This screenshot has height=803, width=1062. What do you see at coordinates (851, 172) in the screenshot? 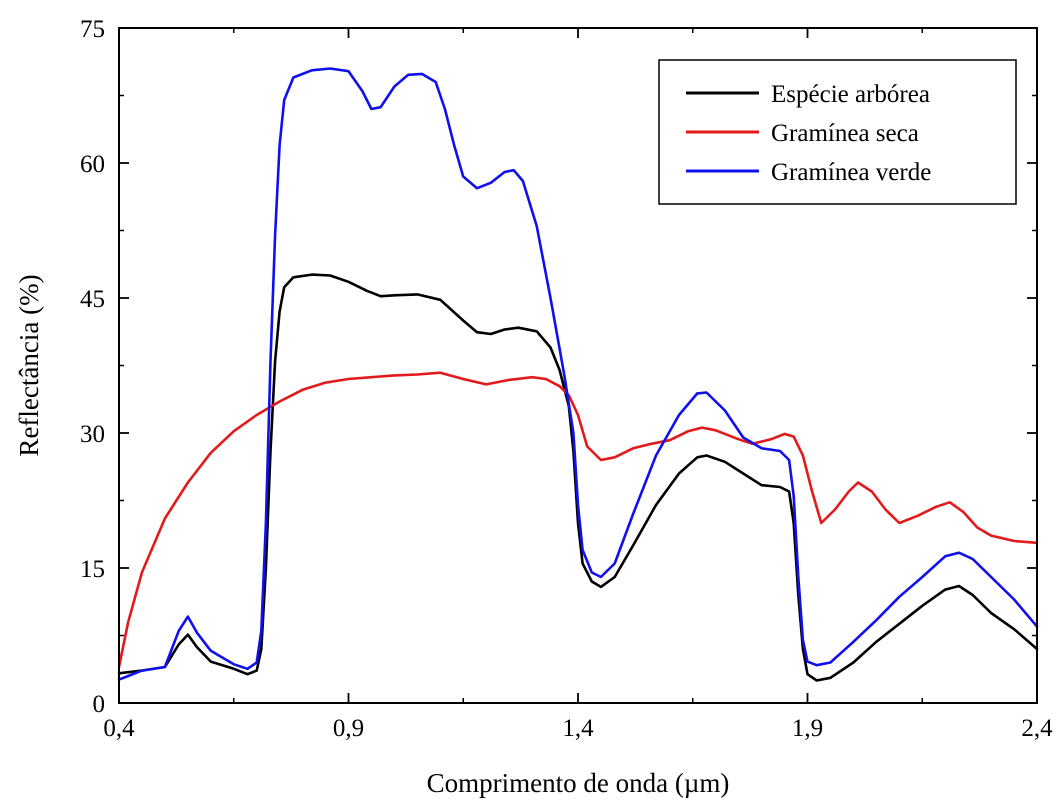
I see `legend-label-graminea-verde: Gramínea verde` at bounding box center [851, 172].